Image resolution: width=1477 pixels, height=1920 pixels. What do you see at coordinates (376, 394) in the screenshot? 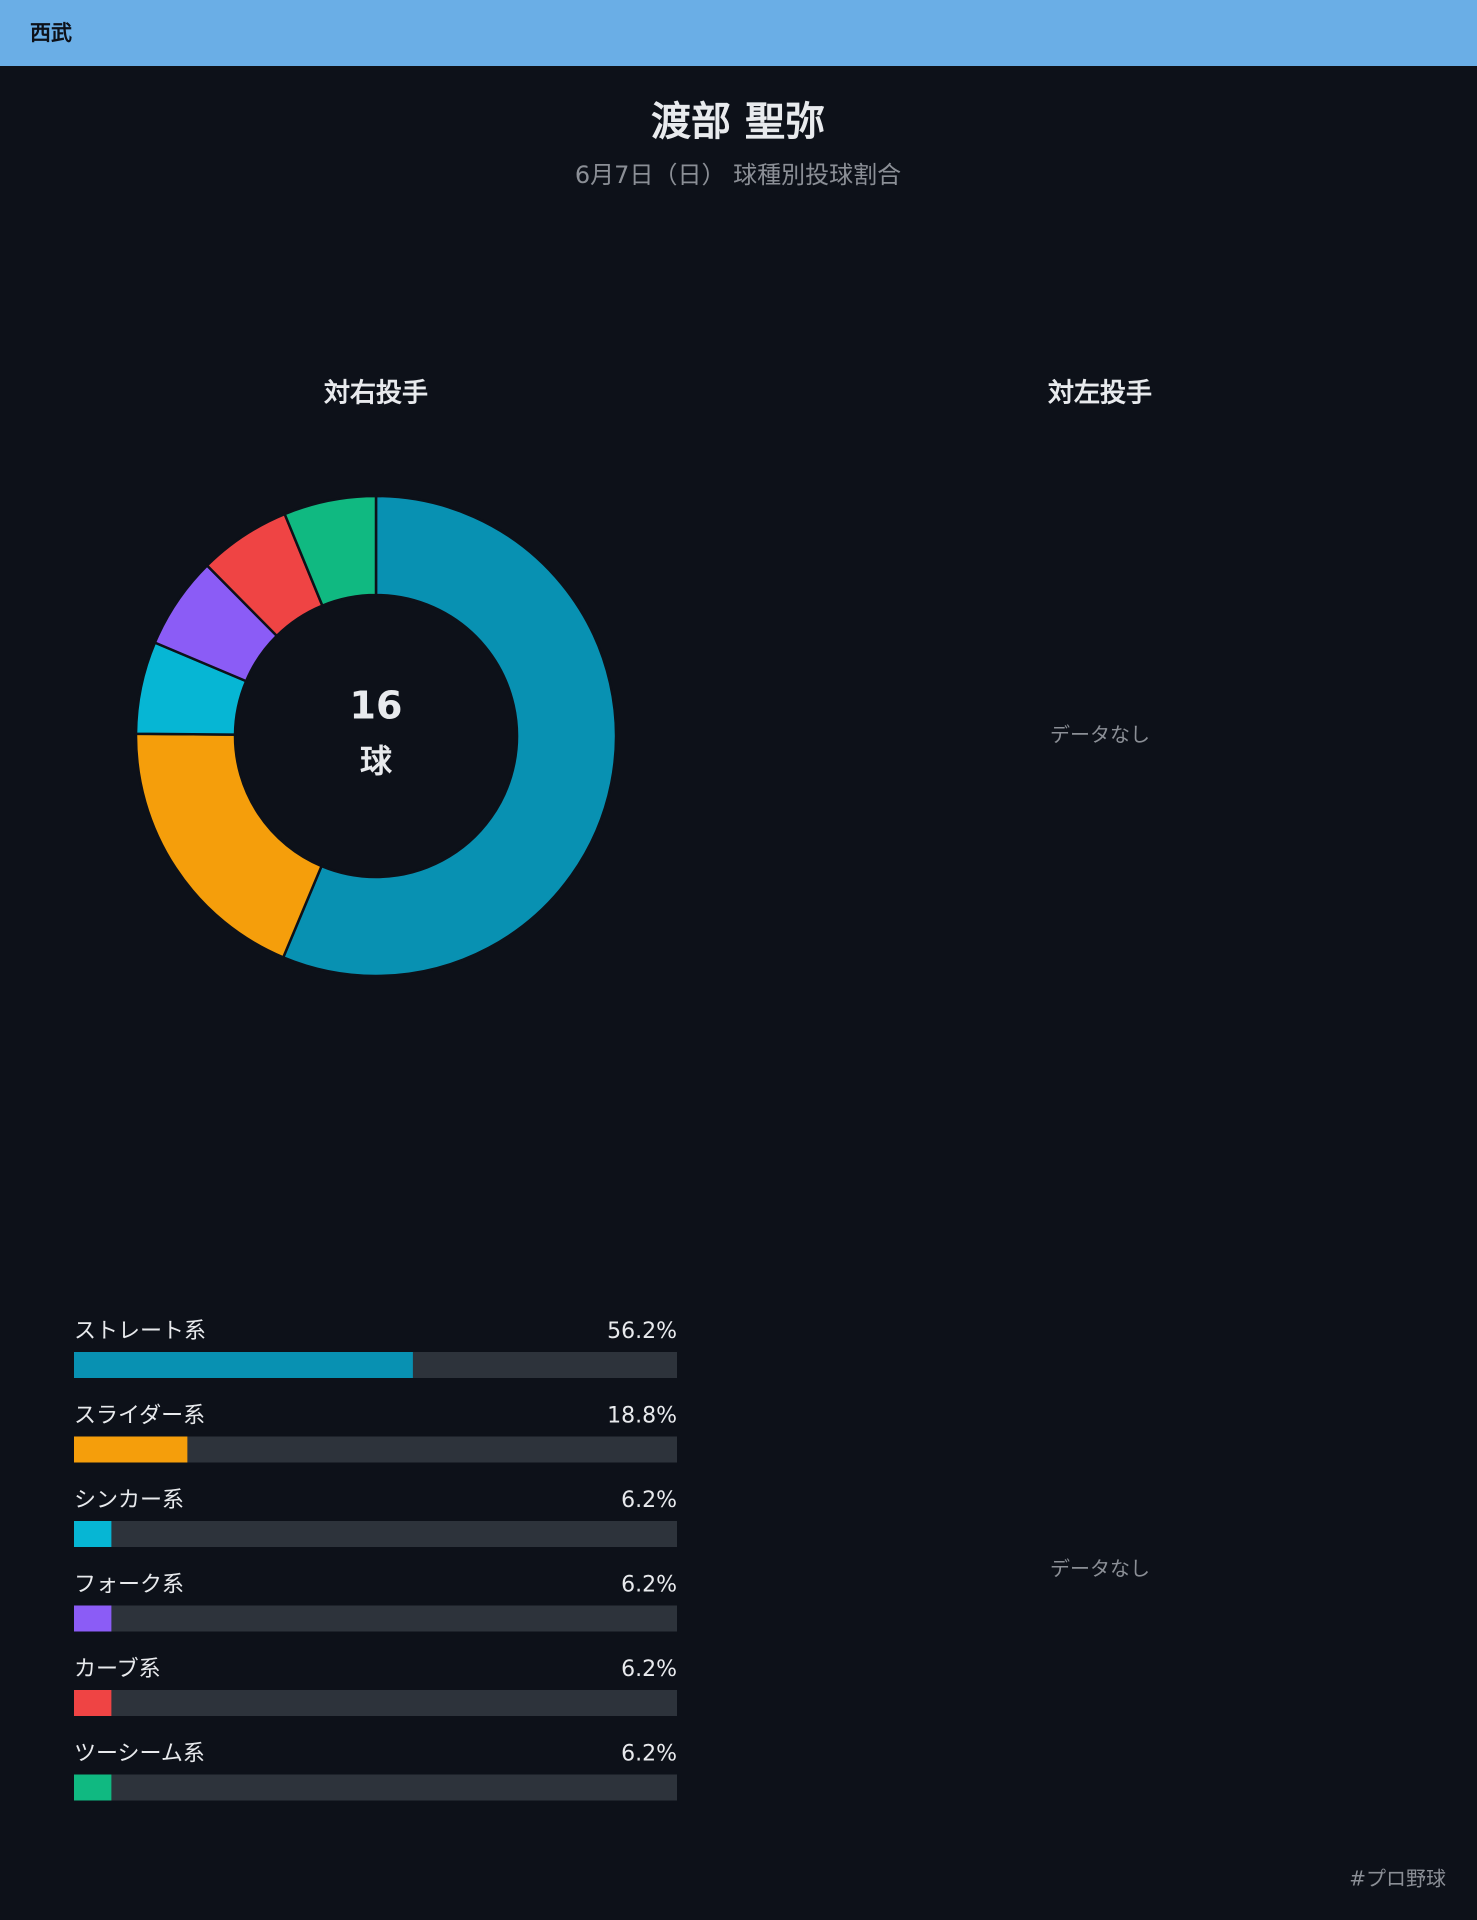
I see `panel-title: 対右投手` at bounding box center [376, 394].